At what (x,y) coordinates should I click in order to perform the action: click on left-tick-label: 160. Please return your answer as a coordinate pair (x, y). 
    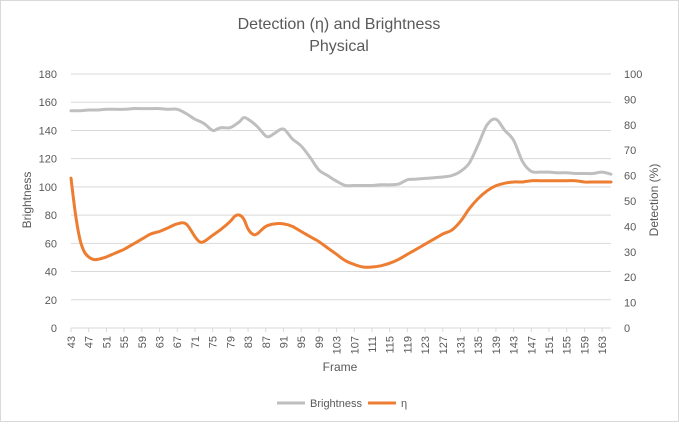
    Looking at the image, I should click on (48, 103).